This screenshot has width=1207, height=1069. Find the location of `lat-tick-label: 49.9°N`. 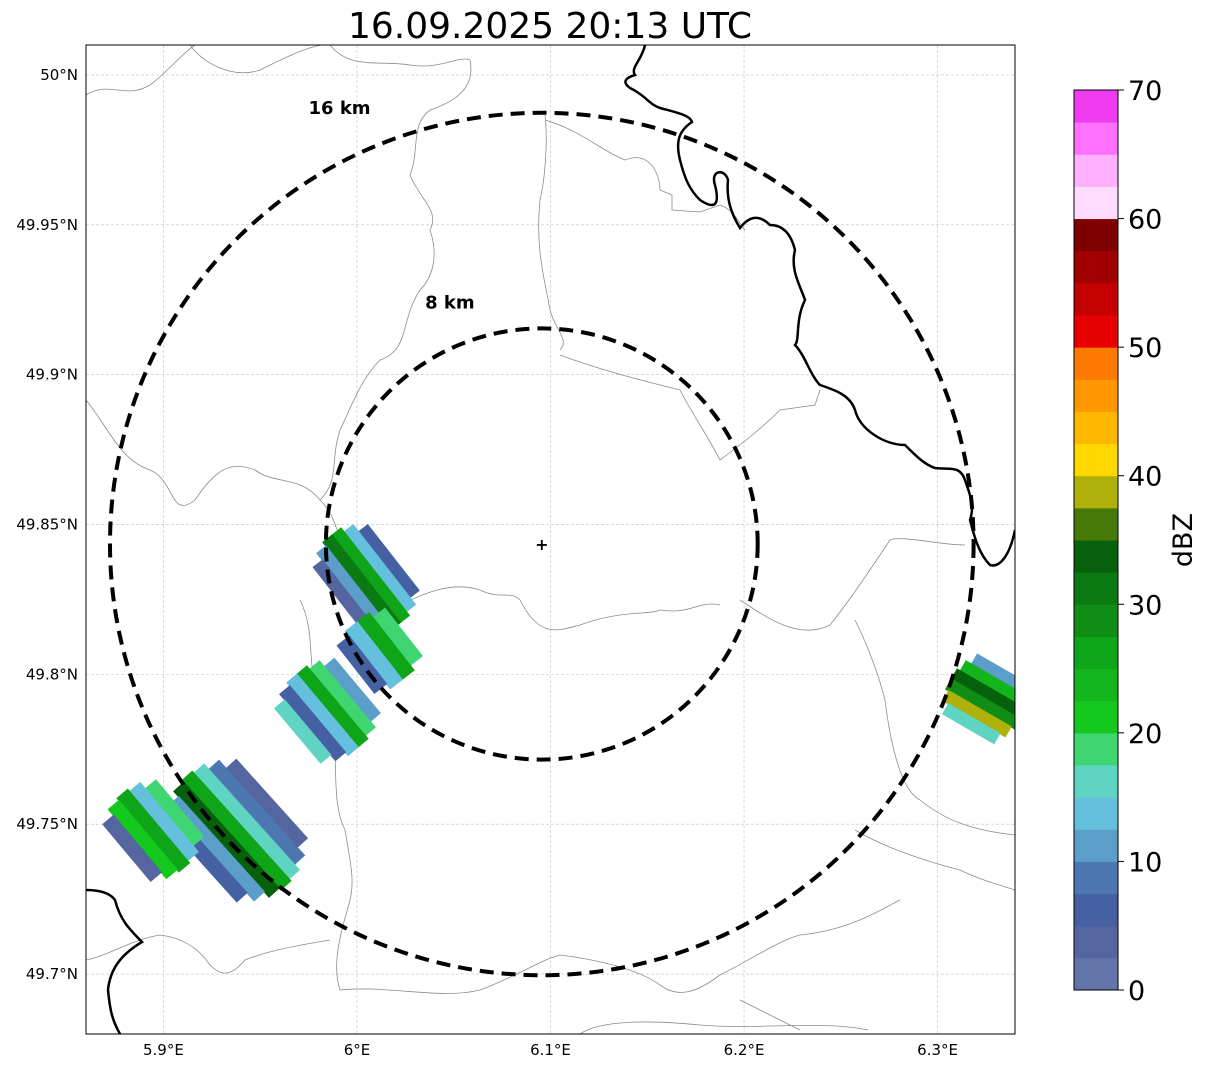

lat-tick-label: 49.9°N is located at coordinates (52, 375).